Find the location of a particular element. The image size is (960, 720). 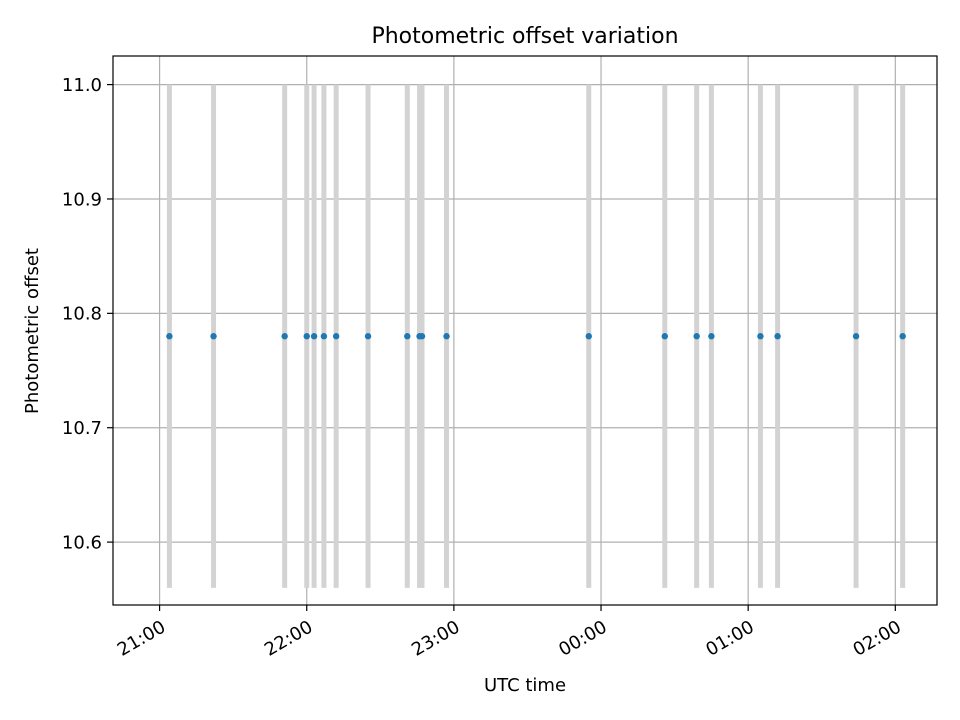

y-tick-label: 10.9 is located at coordinates (82, 199).